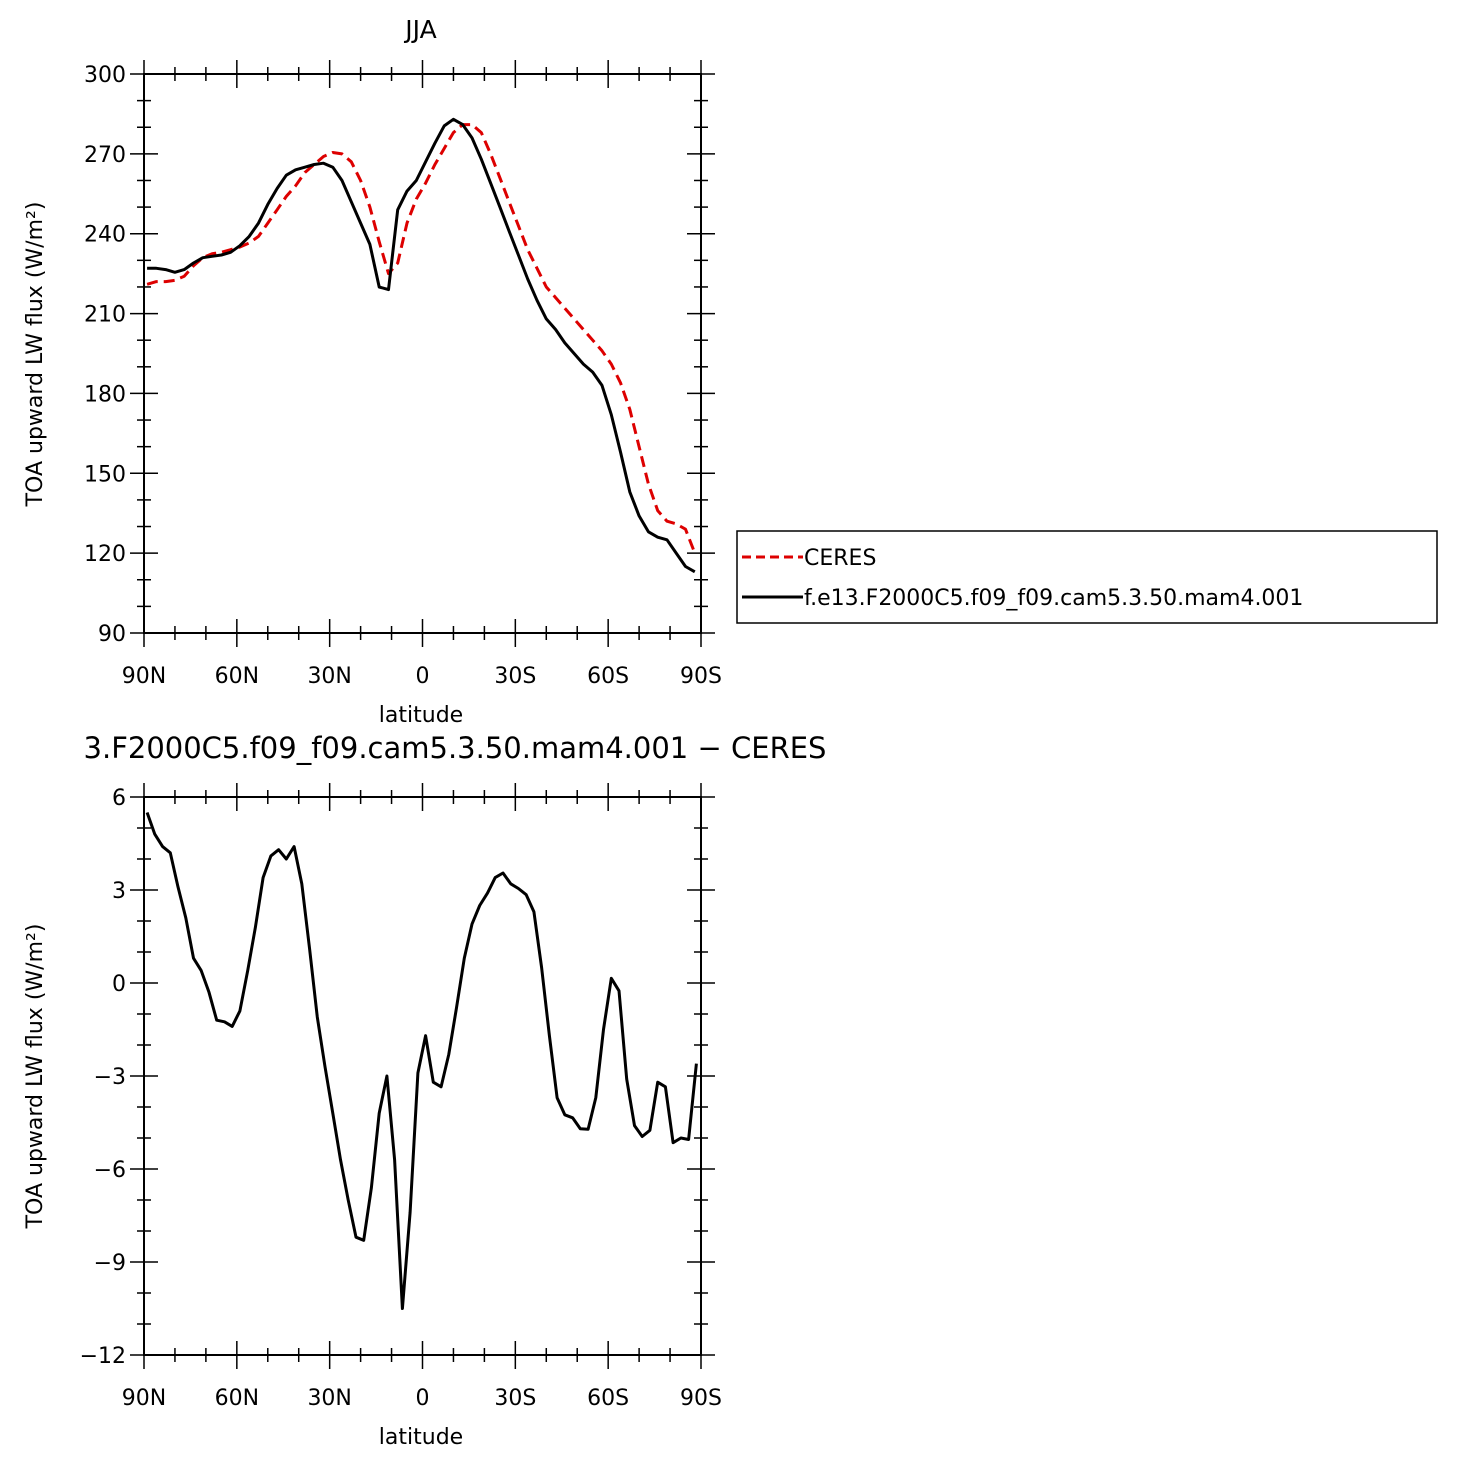  What do you see at coordinates (119, 891) in the screenshot?
I see `y-tick-label: 3` at bounding box center [119, 891].